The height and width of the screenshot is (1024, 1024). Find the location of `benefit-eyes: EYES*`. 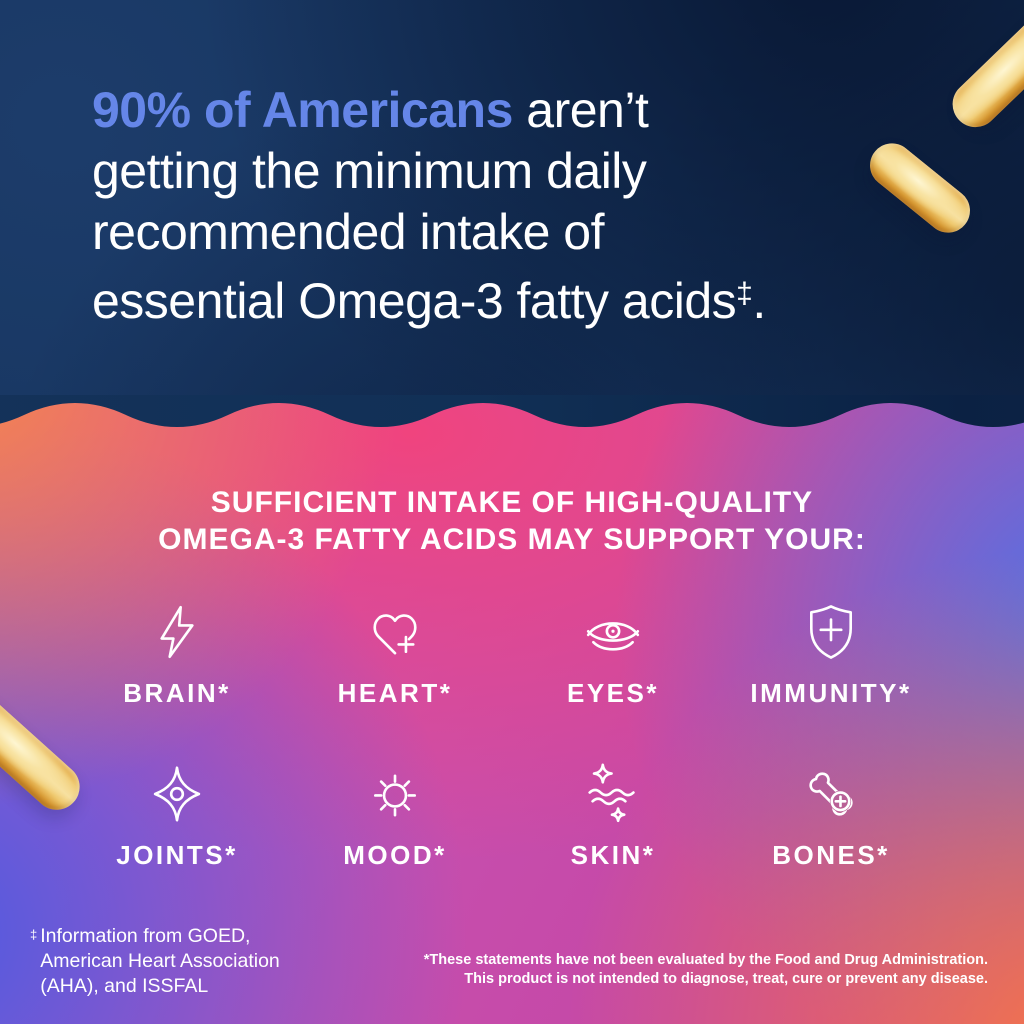

benefit-eyes: EYES* is located at coordinates (613, 654).